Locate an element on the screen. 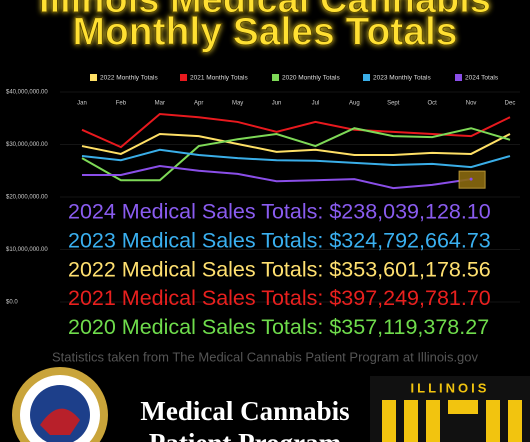 The height and width of the screenshot is (442, 530). program-name: Medical Cannabis is located at coordinates (244, 411).